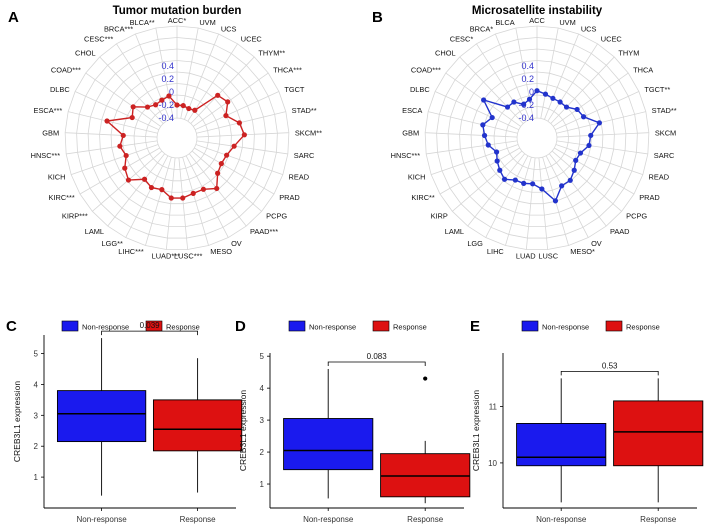 The width and height of the screenshot is (708, 531). Describe the element at coordinates (610, 365) in the screenshot. I see `p-value-label: 0.53` at that location.